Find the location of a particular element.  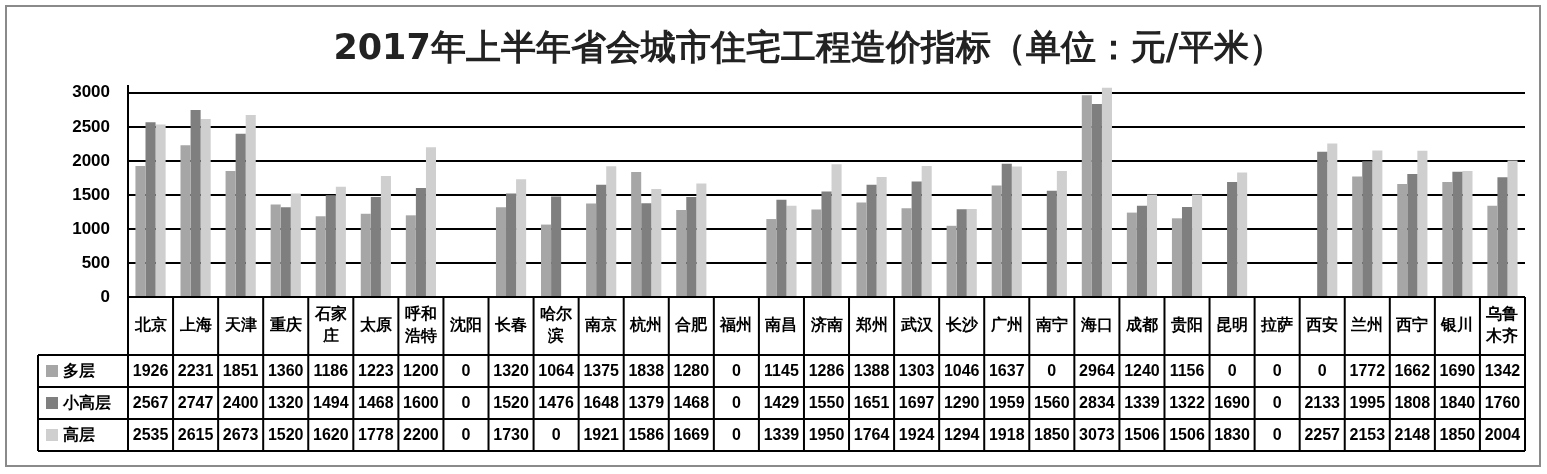

y-tick-label: 2500 is located at coordinates (91, 126).